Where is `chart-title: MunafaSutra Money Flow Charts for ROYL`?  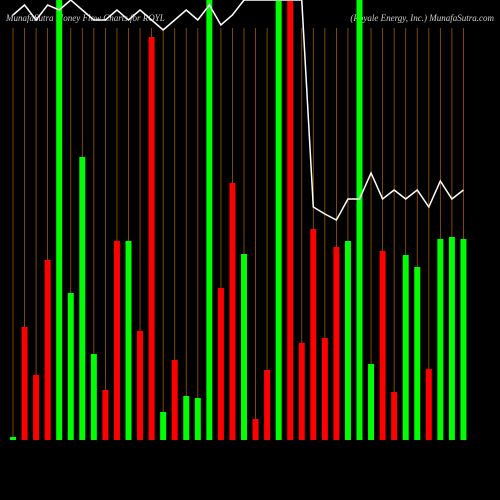
chart-title: MunafaSutra Money Flow Charts for ROYL is located at coordinates (85, 18).